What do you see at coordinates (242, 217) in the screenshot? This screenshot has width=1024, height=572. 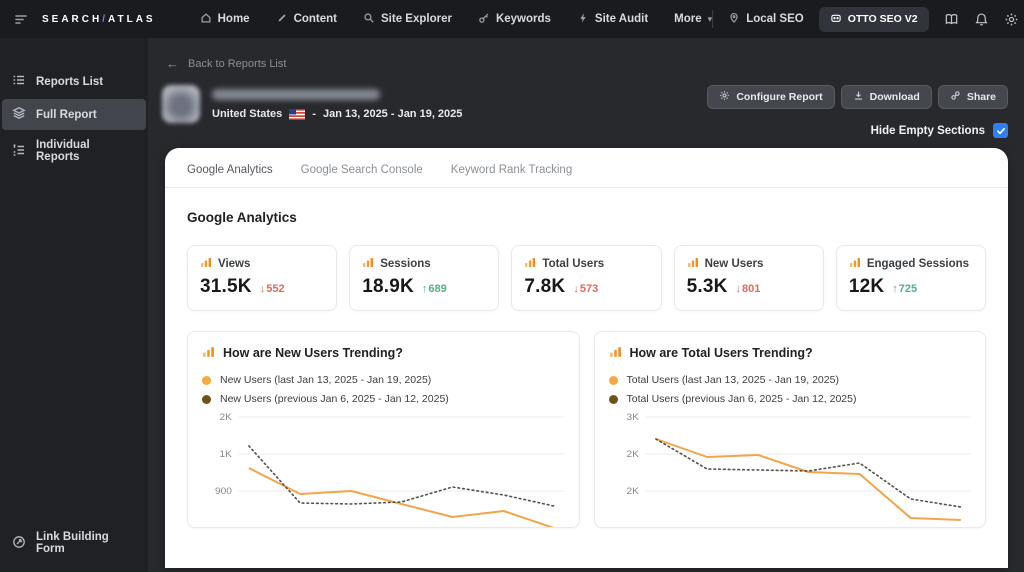 I see `section-title: Google Analytics` at bounding box center [242, 217].